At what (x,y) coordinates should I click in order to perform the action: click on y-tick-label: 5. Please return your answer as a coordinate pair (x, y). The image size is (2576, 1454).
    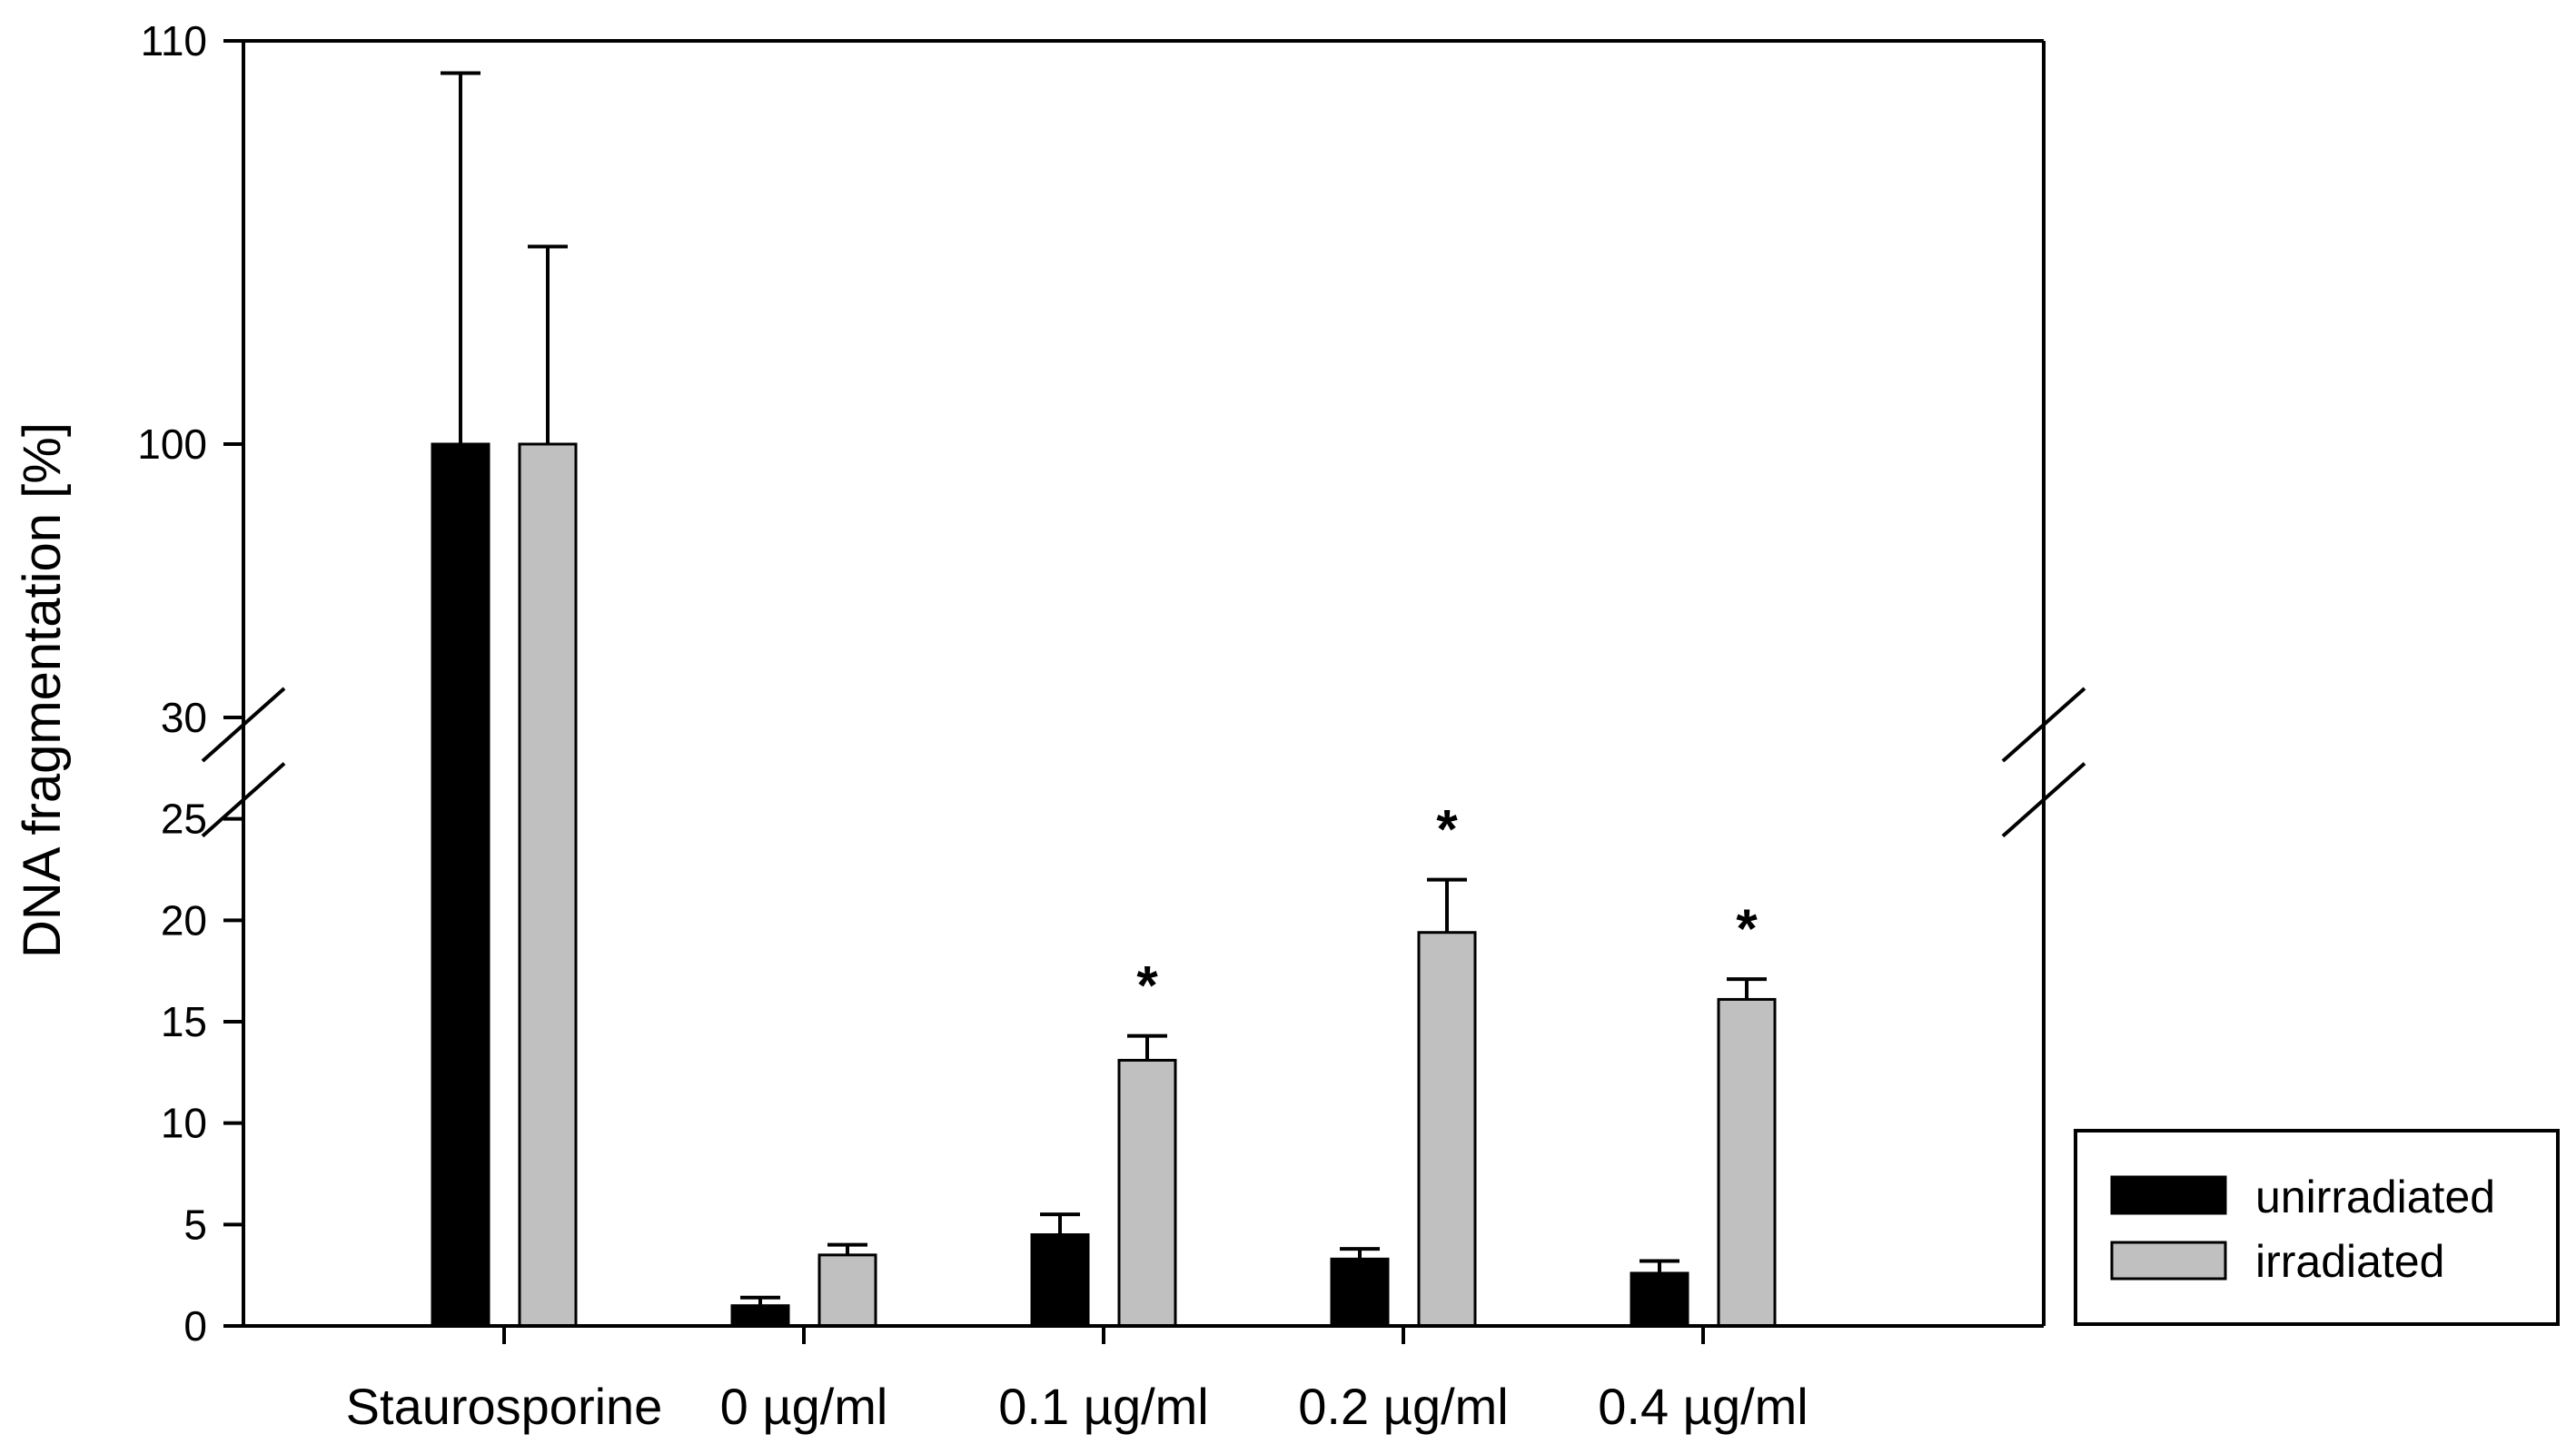
    Looking at the image, I should click on (195, 1224).